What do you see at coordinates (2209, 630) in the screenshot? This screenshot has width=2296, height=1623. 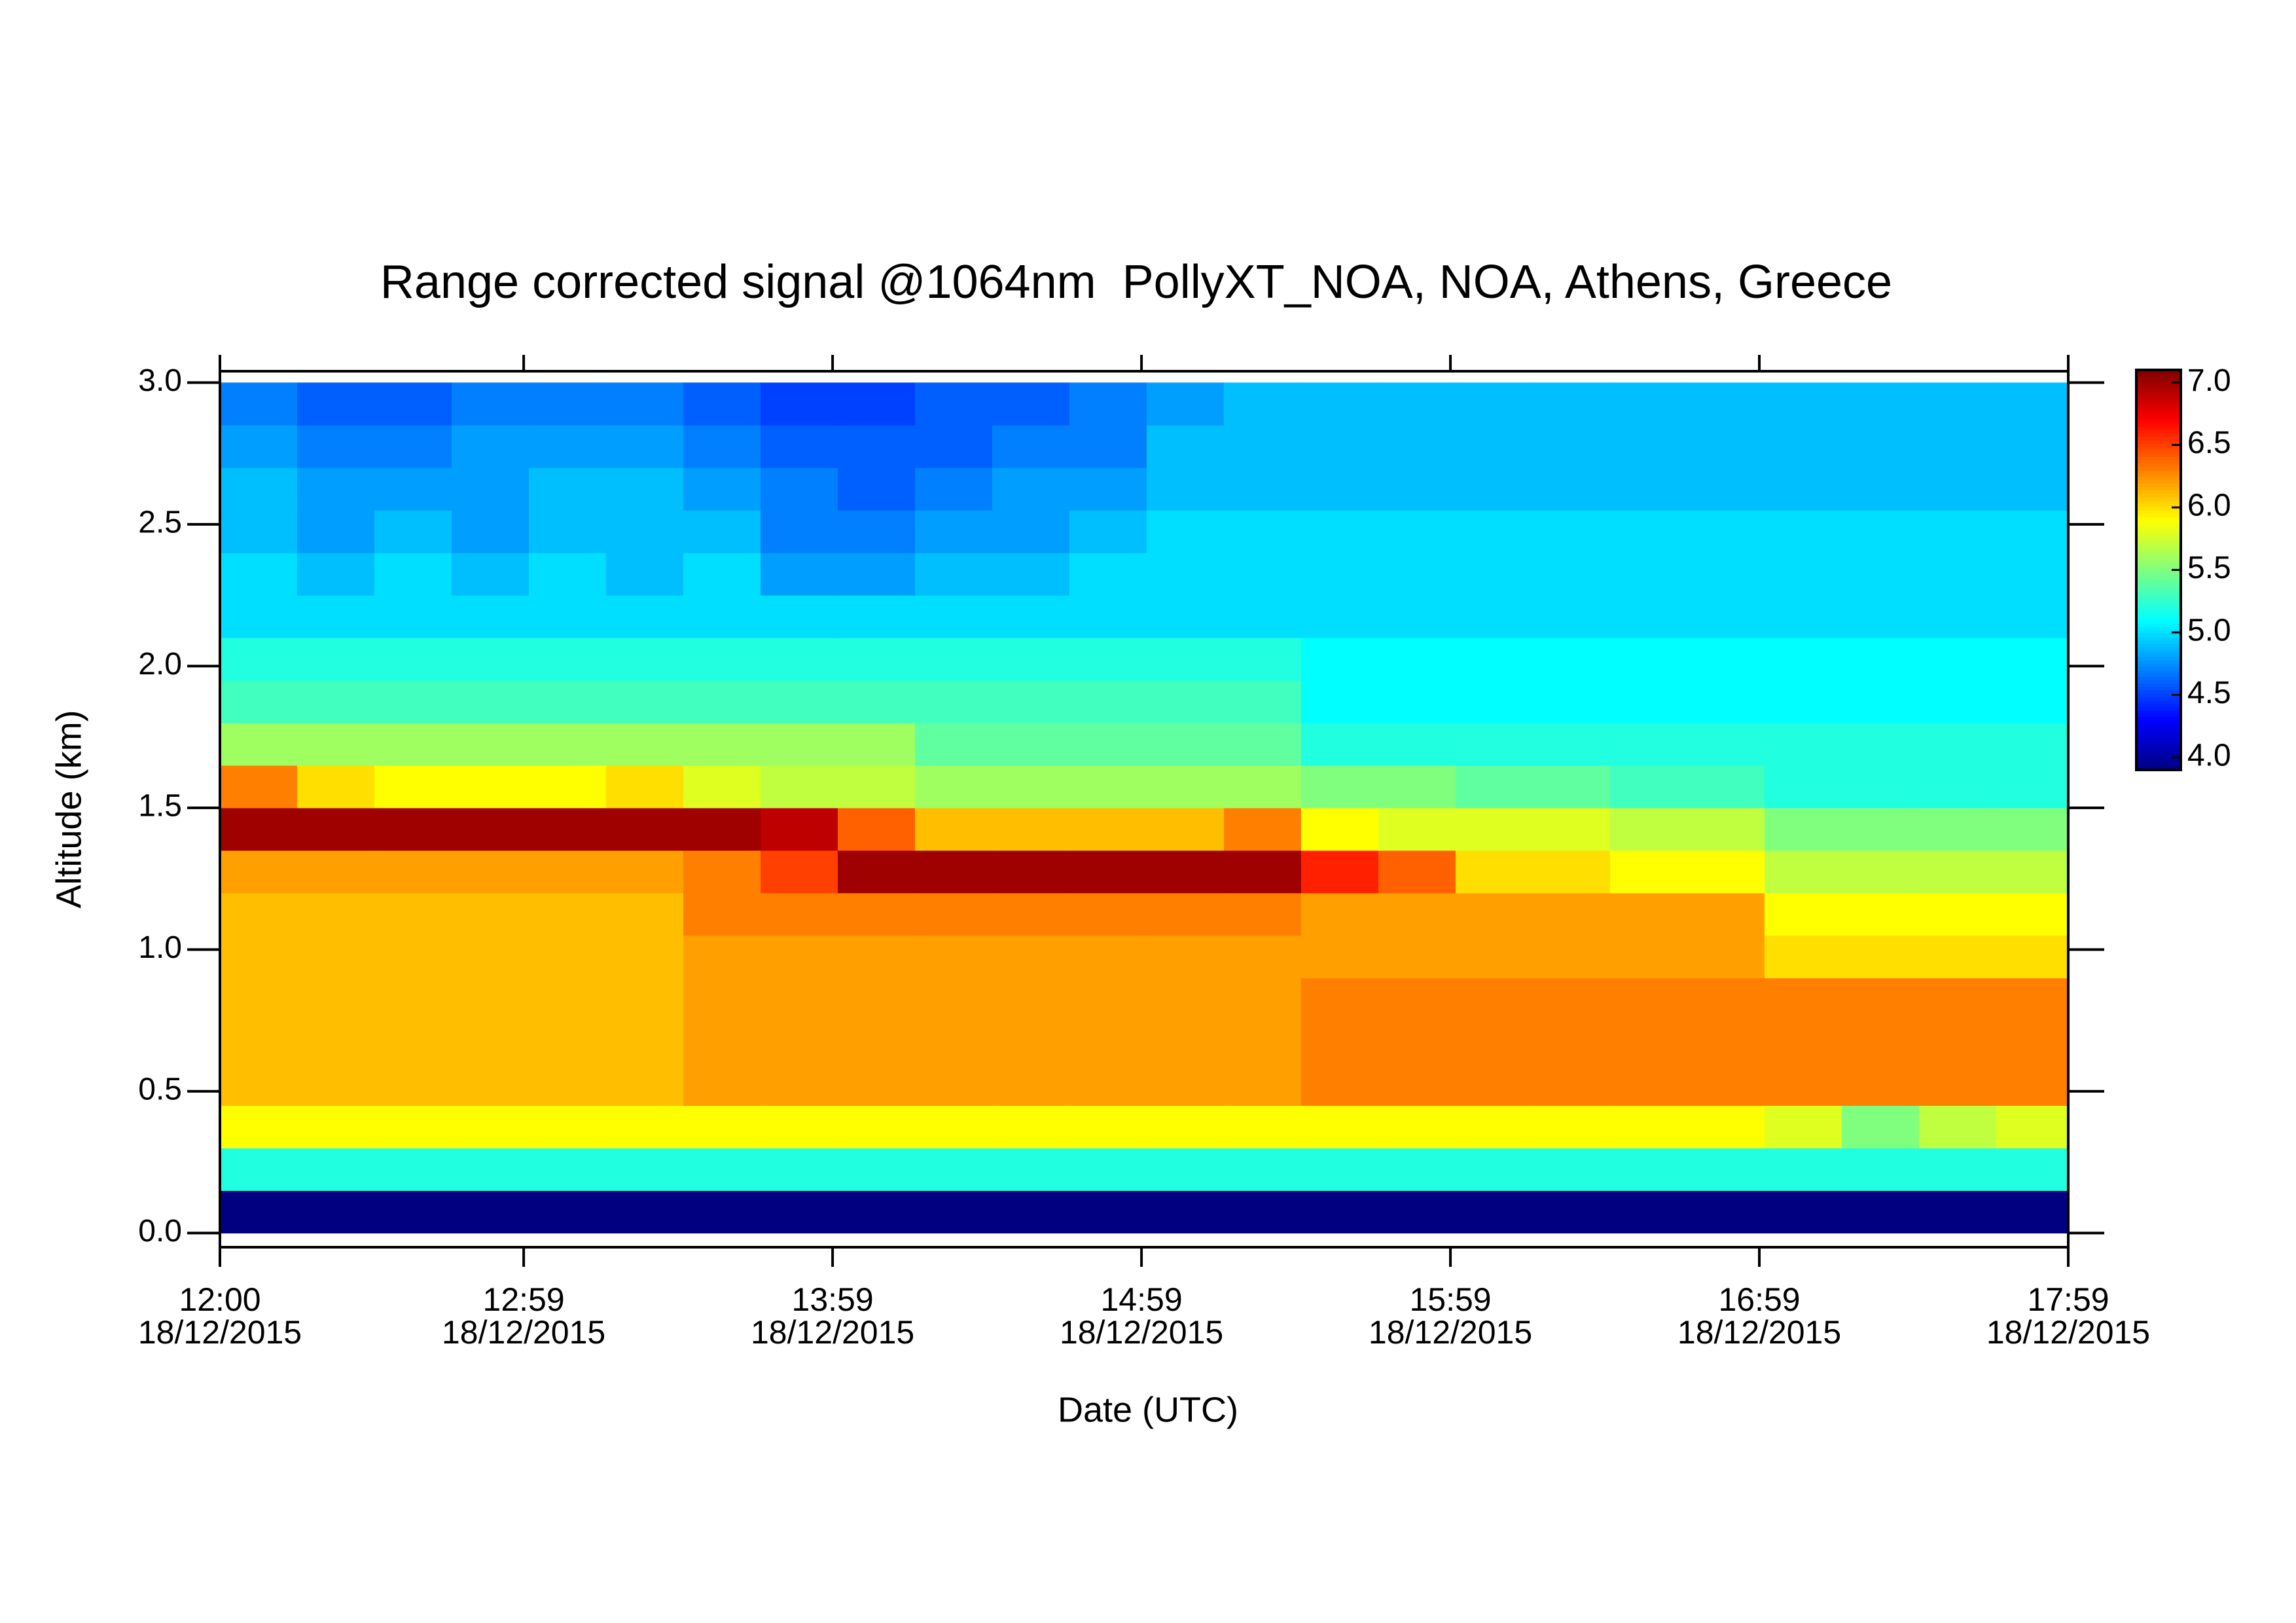 I see `colorbar-tick-label: 5.0` at bounding box center [2209, 630].